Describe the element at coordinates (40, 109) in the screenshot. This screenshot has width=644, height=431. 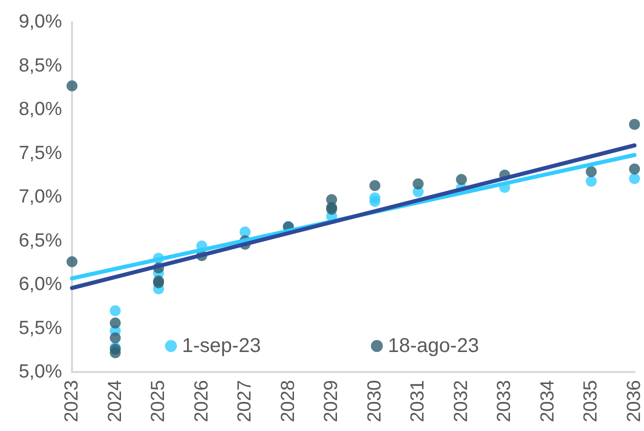
I see `y-tick-label: 8,0%` at that location.